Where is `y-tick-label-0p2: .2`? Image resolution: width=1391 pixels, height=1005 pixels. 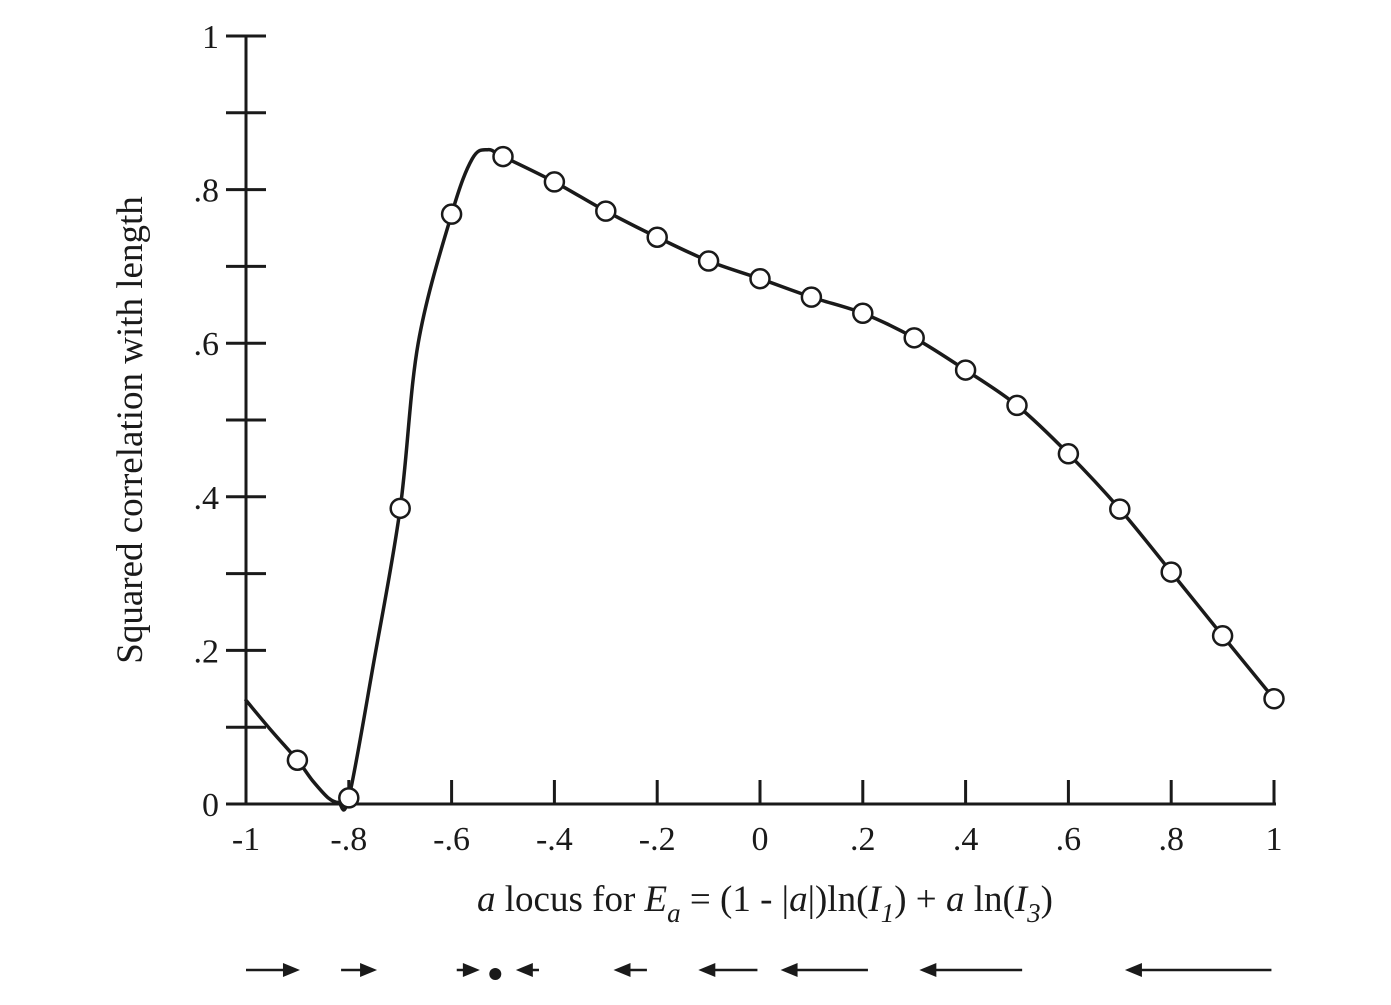 y-tick-label-0p2: .2 is located at coordinates (207, 651).